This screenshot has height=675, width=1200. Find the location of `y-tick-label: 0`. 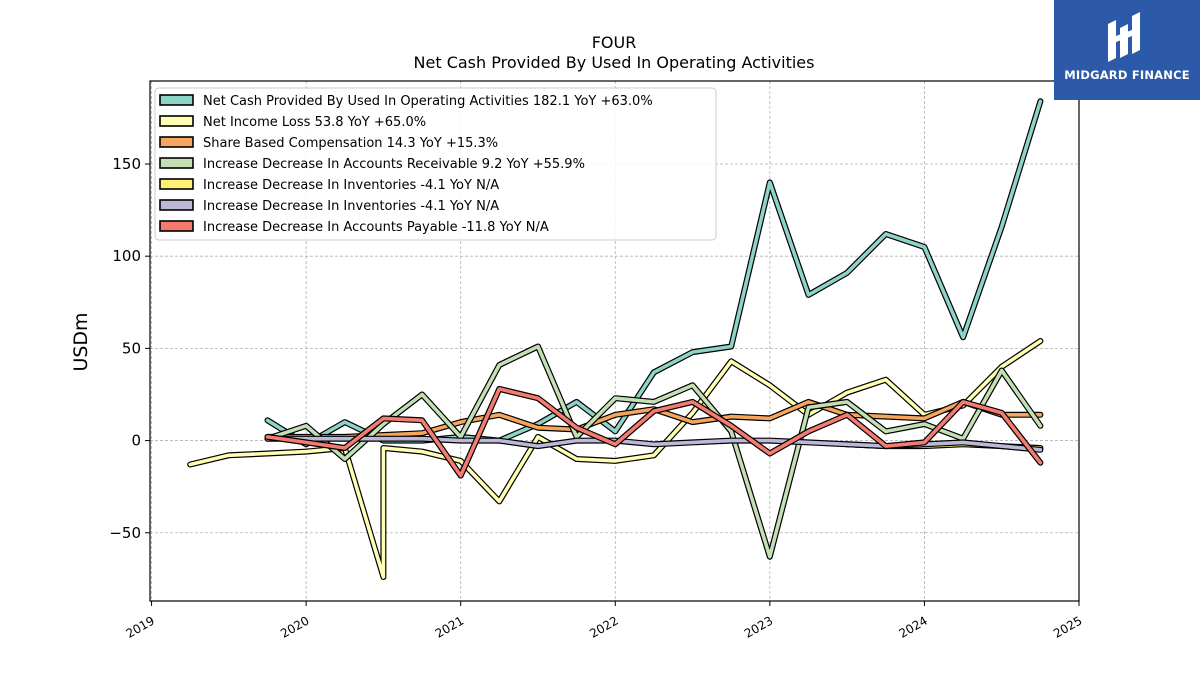

y-tick-label: 0 is located at coordinates (136, 441).